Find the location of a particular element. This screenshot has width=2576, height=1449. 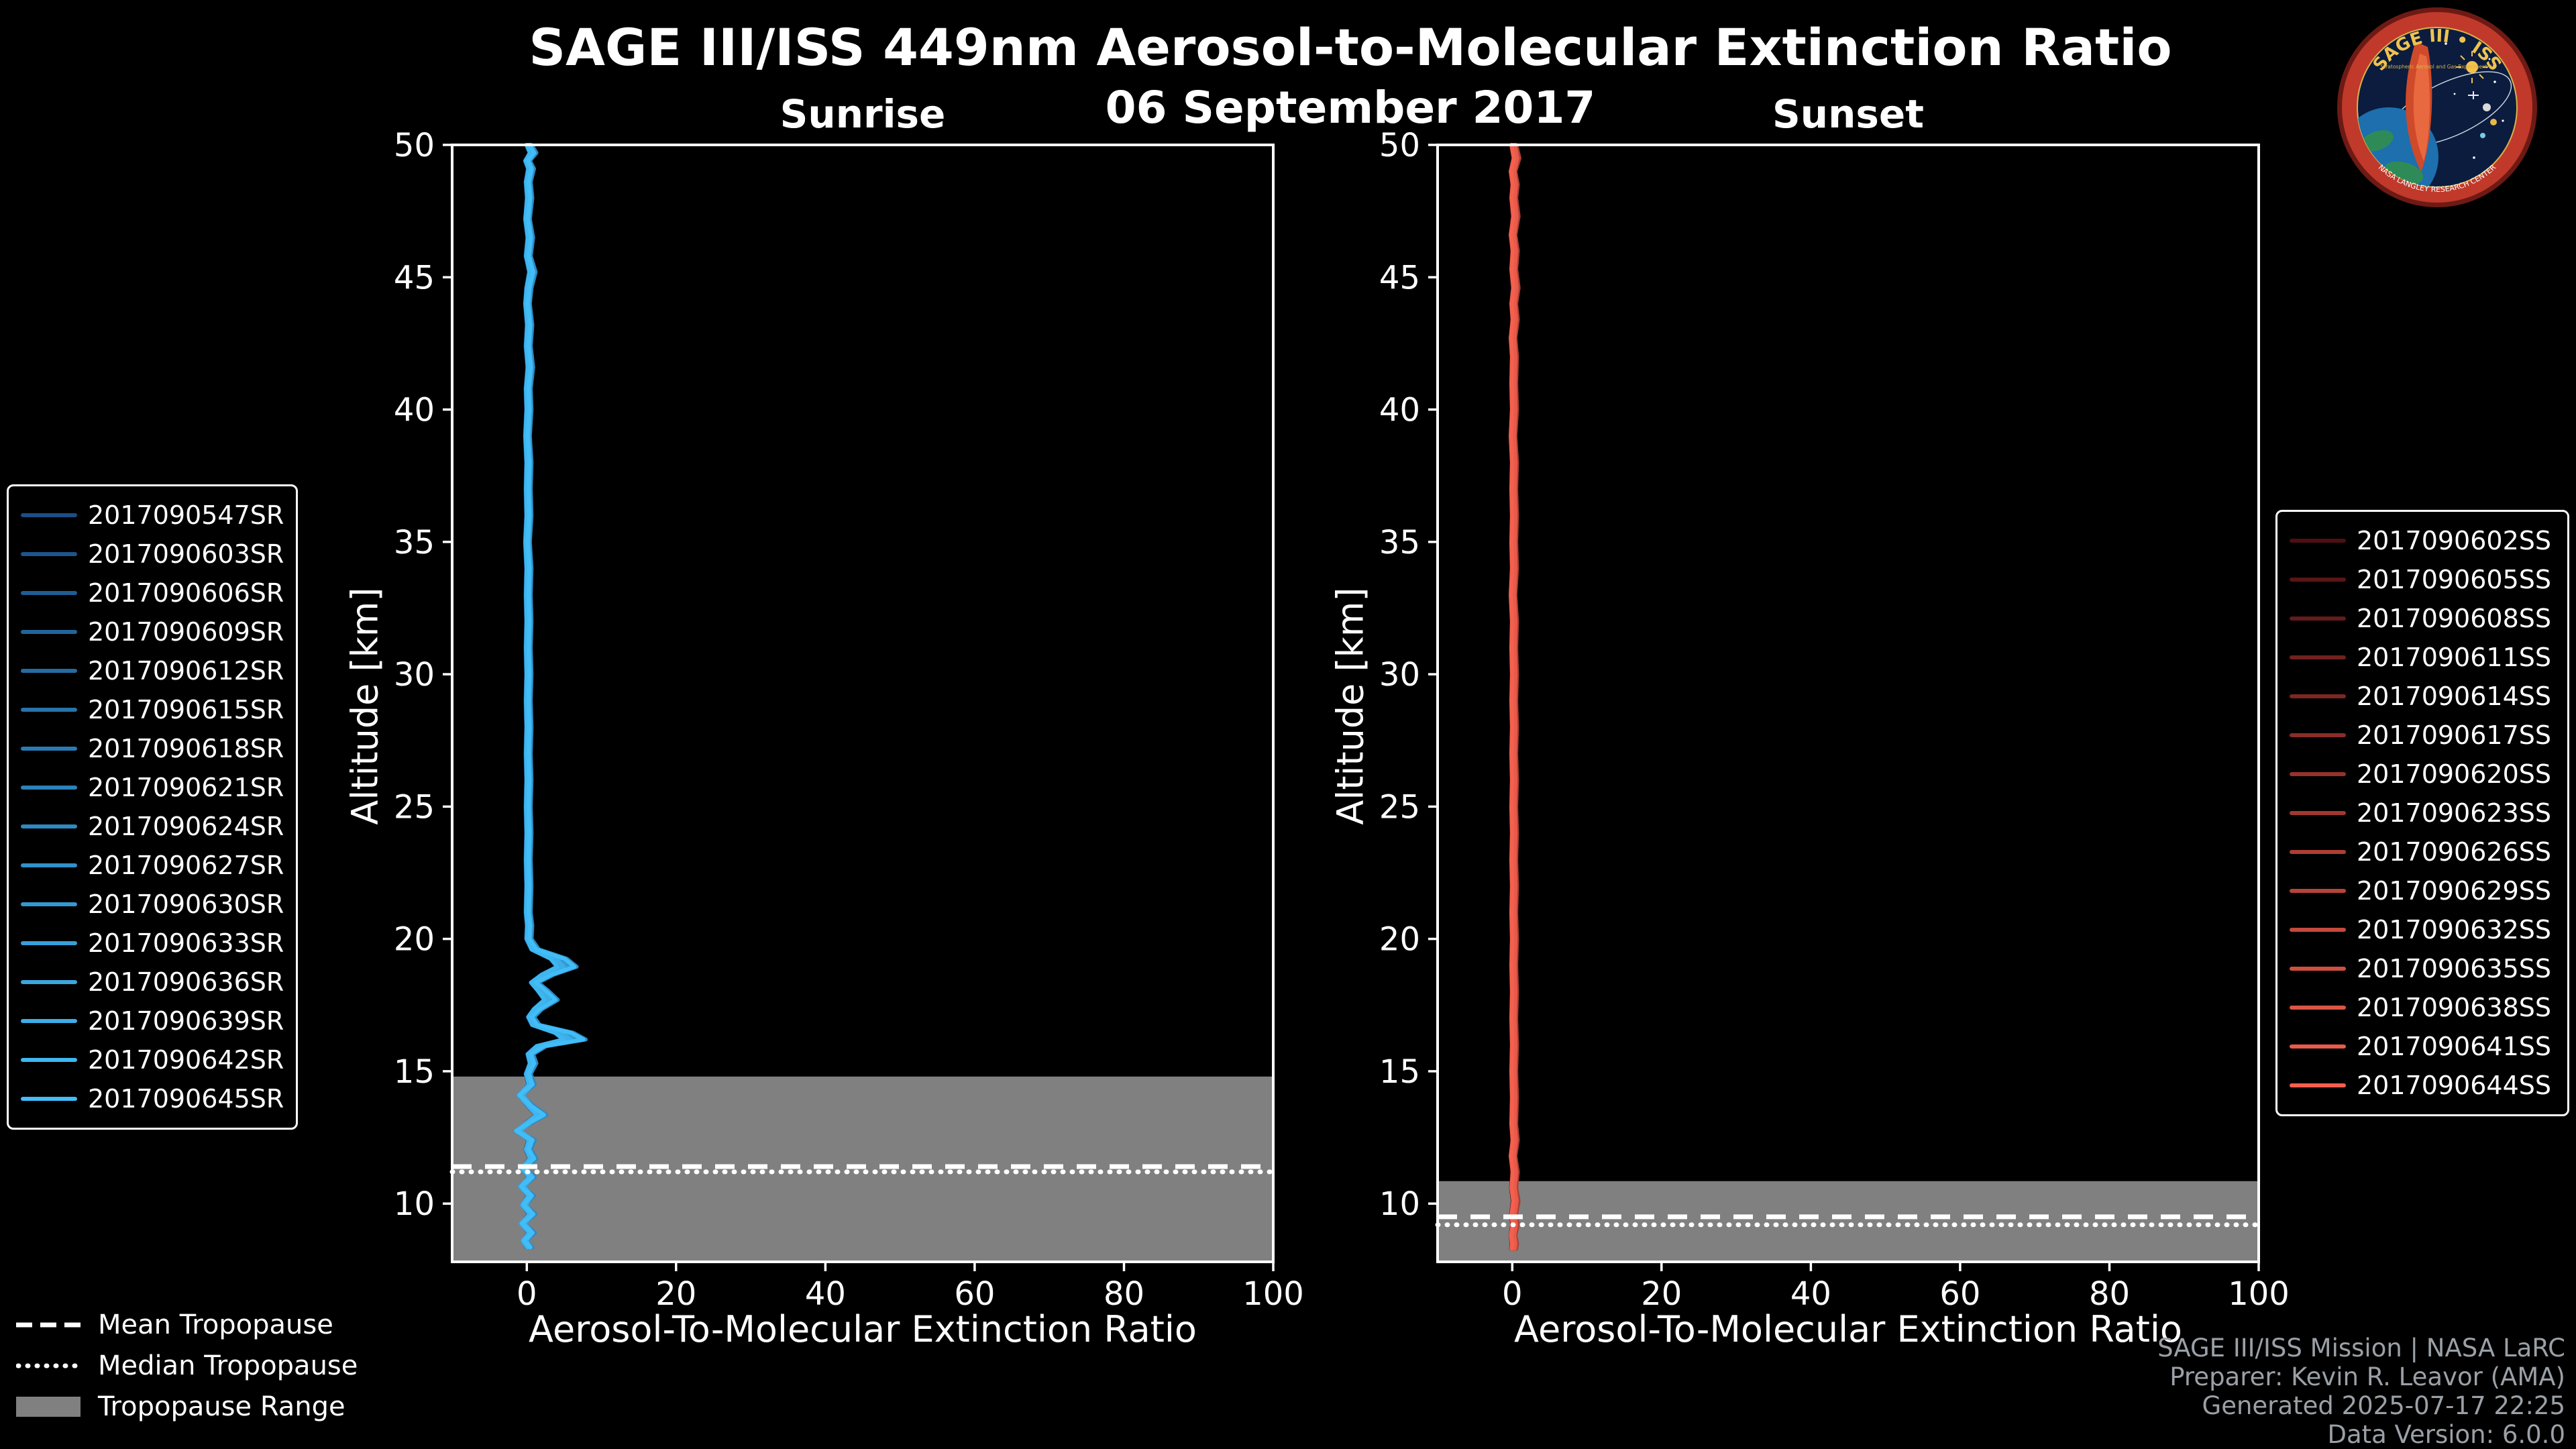

legend-item: 2017090611SS is located at coordinates (2422, 657).